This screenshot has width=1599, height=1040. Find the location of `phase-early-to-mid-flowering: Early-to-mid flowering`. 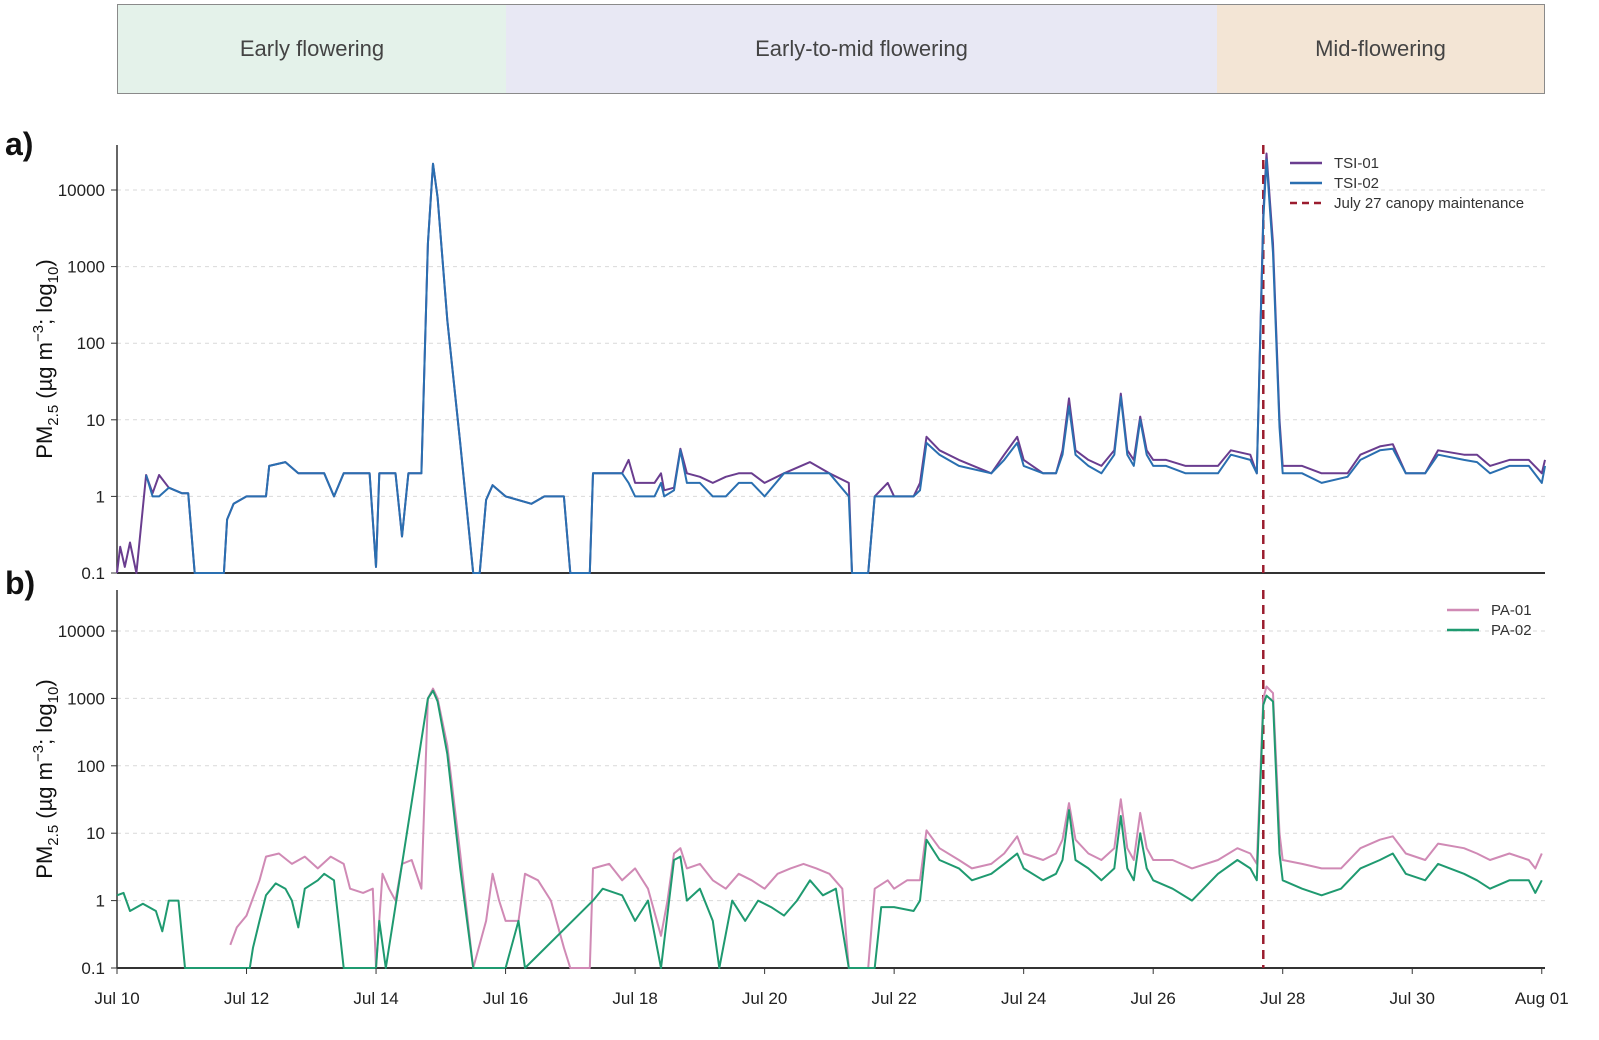

phase-early-to-mid-flowering: Early-to-mid flowering is located at coordinates (861, 49).